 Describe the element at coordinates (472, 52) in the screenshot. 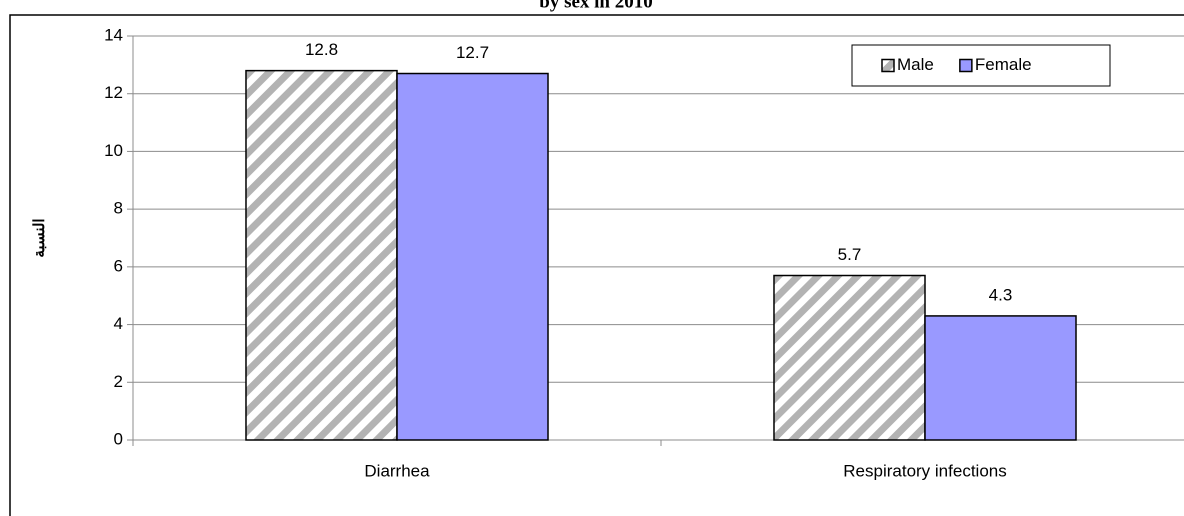

I see `data-label: 12.7` at that location.